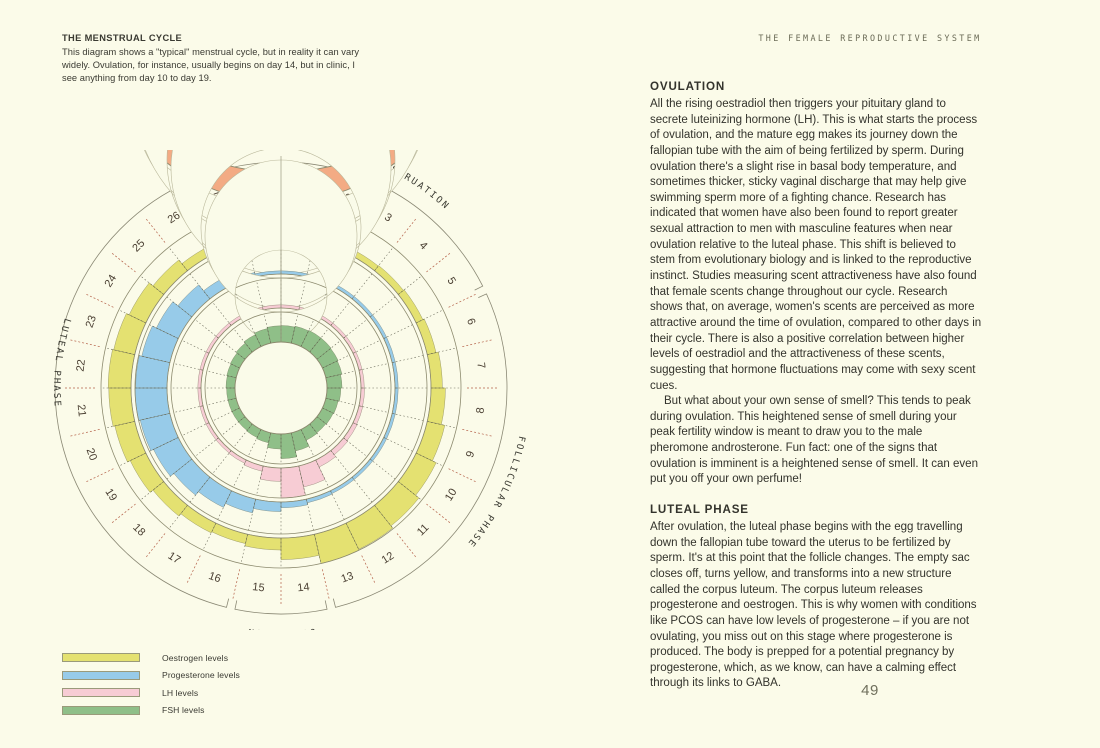  I want to click on day-number: 10, so click(451, 495).